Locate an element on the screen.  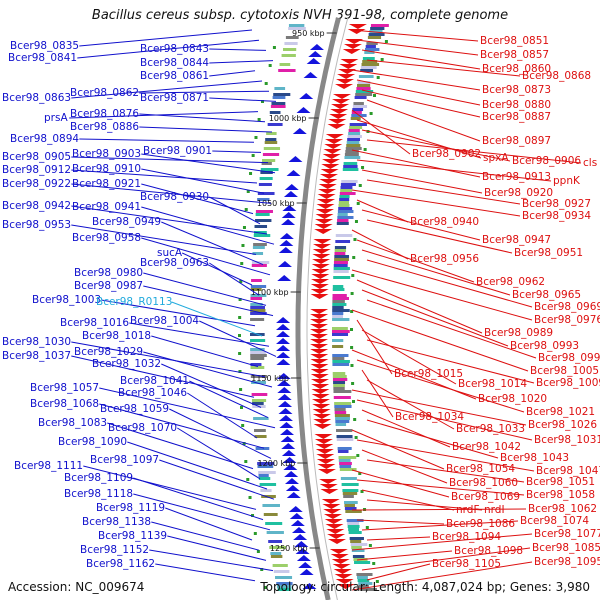
kbp-tick-label: 1100 kbp is located at coordinates (270, 292).